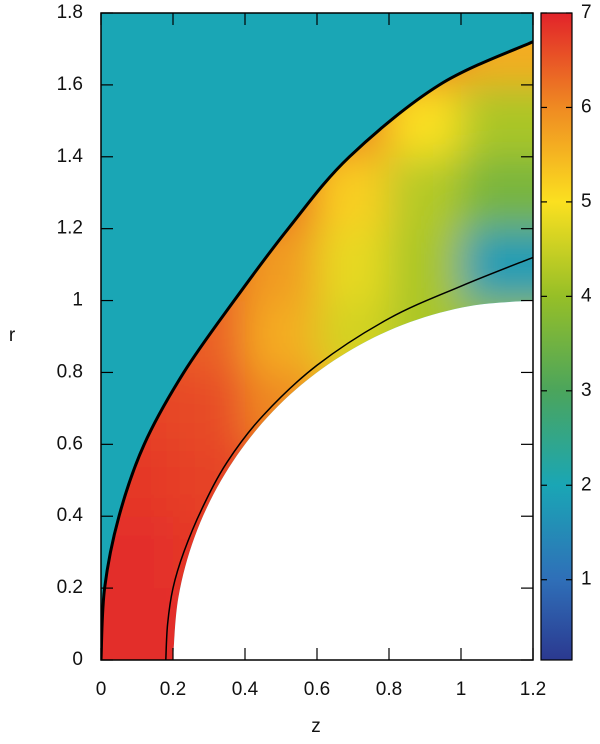 The height and width of the screenshot is (744, 600). I want to click on x-axis-label: z, so click(316, 726).